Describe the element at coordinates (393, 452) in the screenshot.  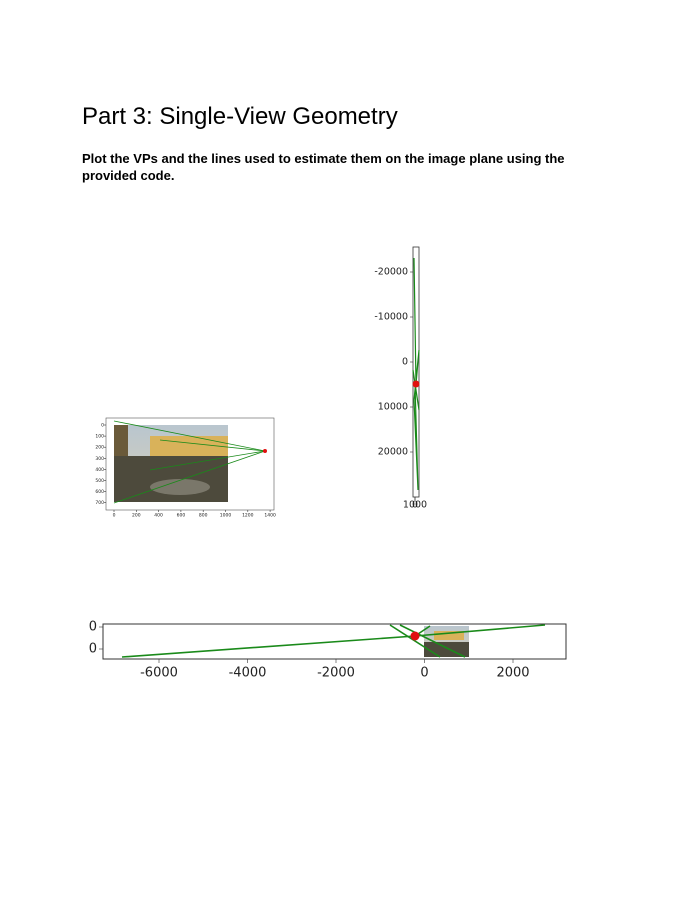
I see `y-tick-label: 20000` at that location.